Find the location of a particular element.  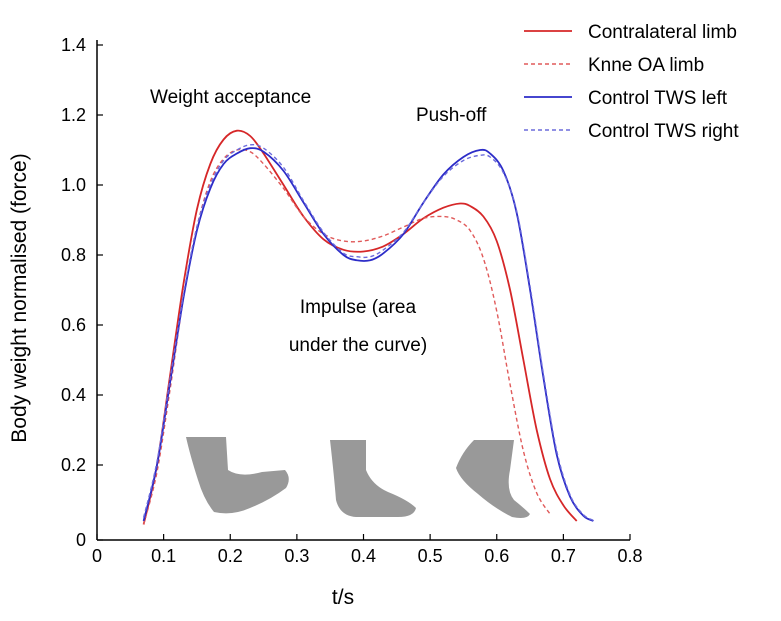

y-tick-label: 0.2 is located at coordinates (73, 465).